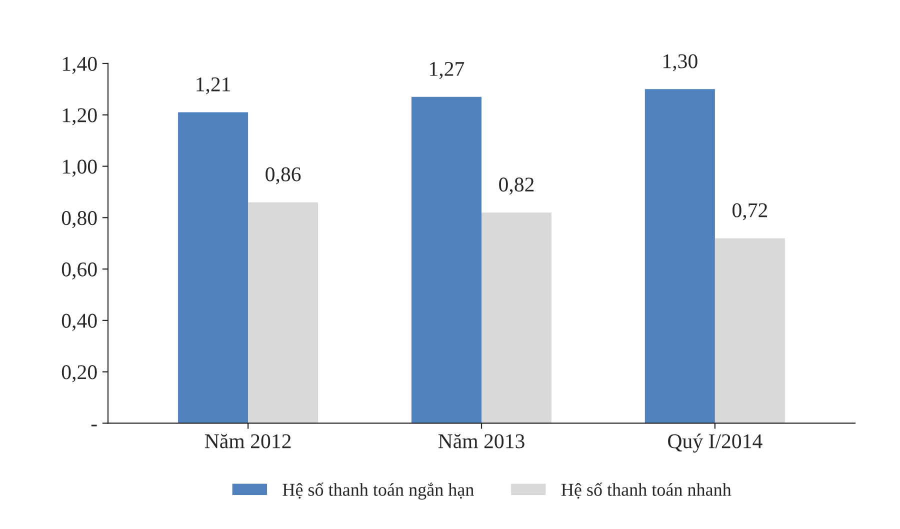  Describe the element at coordinates (94, 425) in the screenshot. I see `y-tick-label: -` at that location.